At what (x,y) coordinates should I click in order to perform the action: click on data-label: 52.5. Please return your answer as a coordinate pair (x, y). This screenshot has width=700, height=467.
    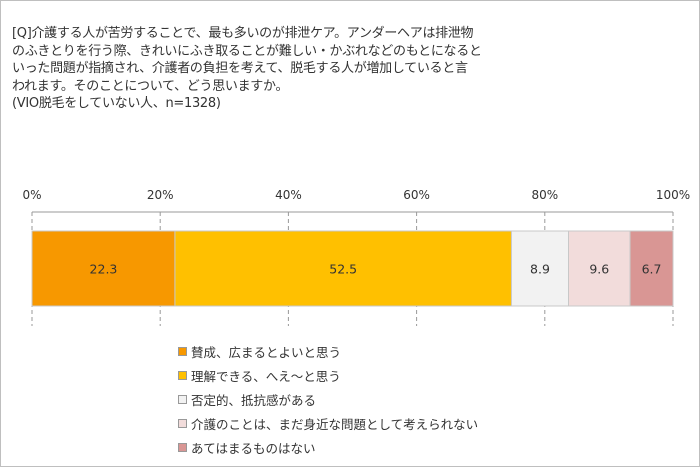
    Looking at the image, I should click on (343, 269).